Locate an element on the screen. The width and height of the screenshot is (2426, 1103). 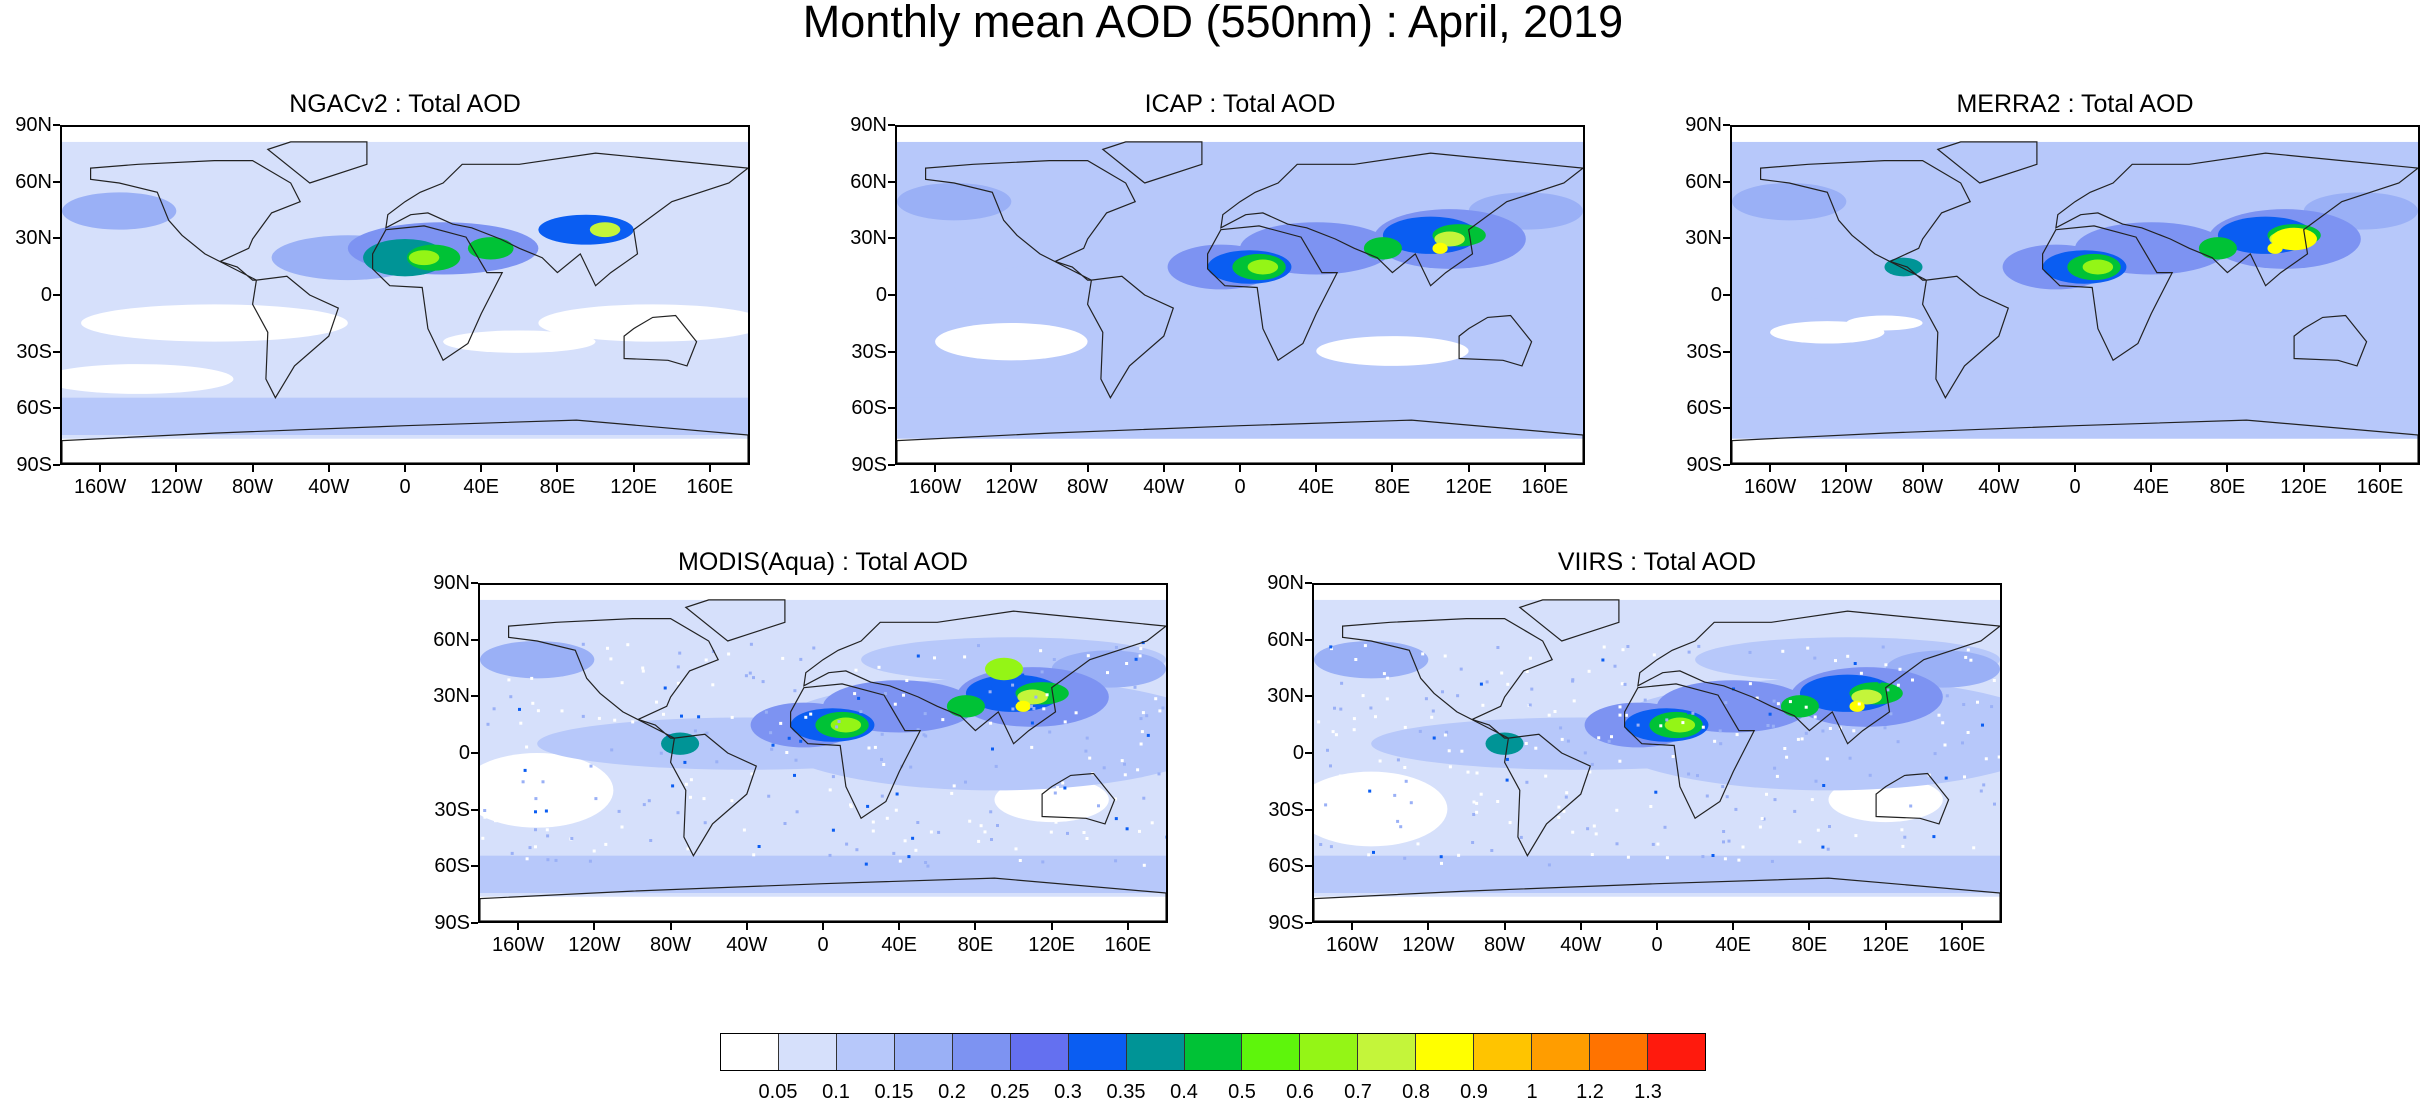
colorbar-label: 0.25 is located at coordinates (1010, 1092).